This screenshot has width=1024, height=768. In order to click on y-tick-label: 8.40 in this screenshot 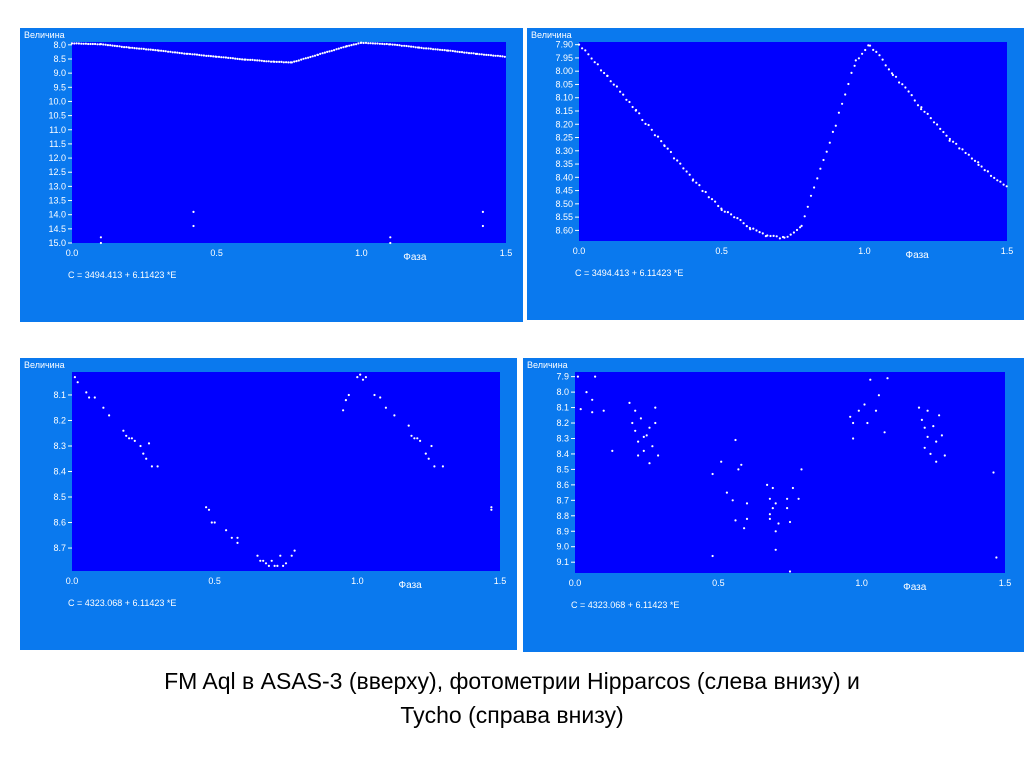, I will do `click(564, 177)`.